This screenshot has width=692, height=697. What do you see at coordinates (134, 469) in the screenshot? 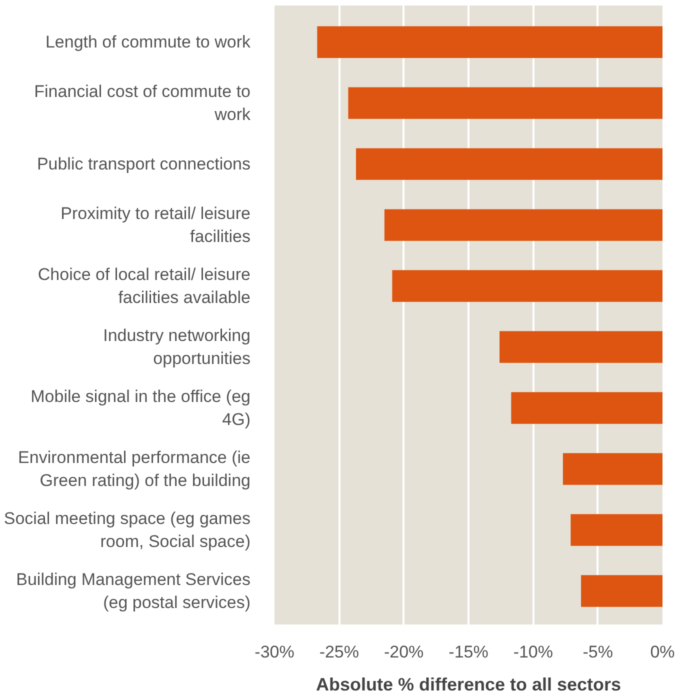
I see `y-tick-label: Environmental performance (ie Green rating) of the building` at bounding box center [134, 469].